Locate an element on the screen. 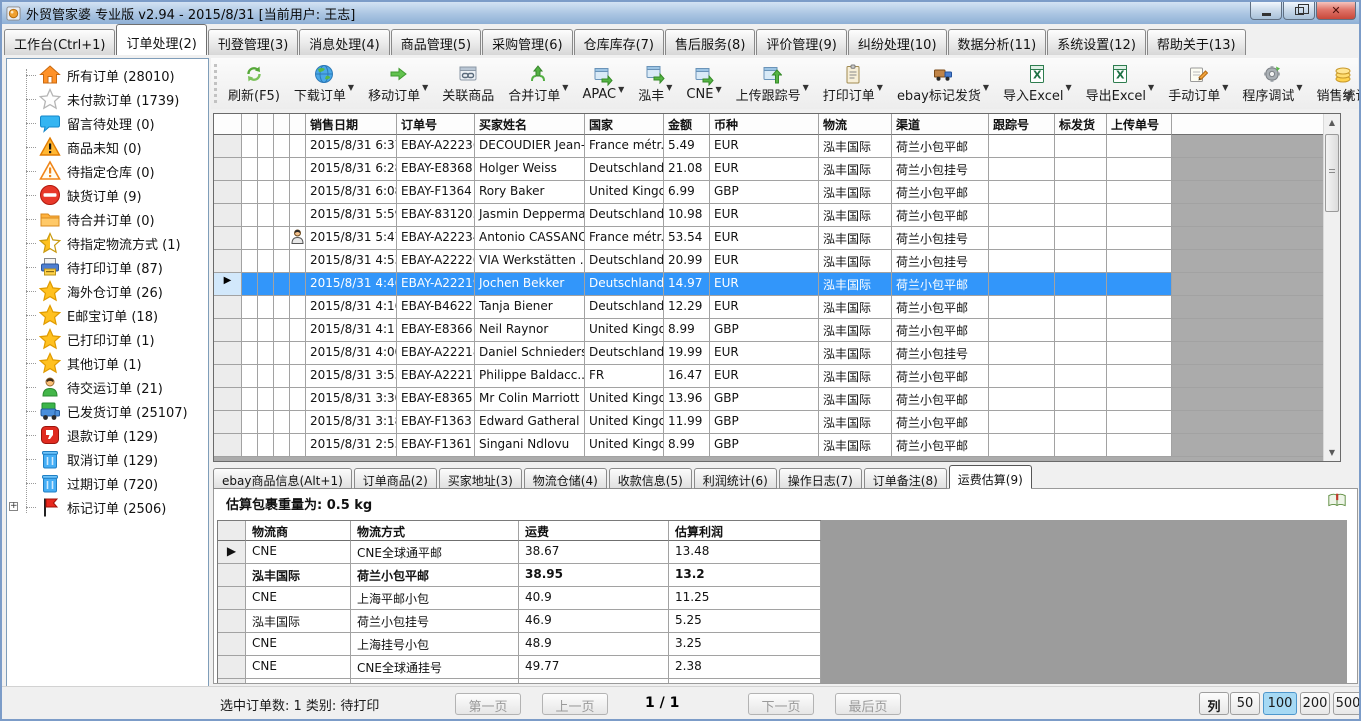  orders-column-header: 订单号 is located at coordinates (436, 124).